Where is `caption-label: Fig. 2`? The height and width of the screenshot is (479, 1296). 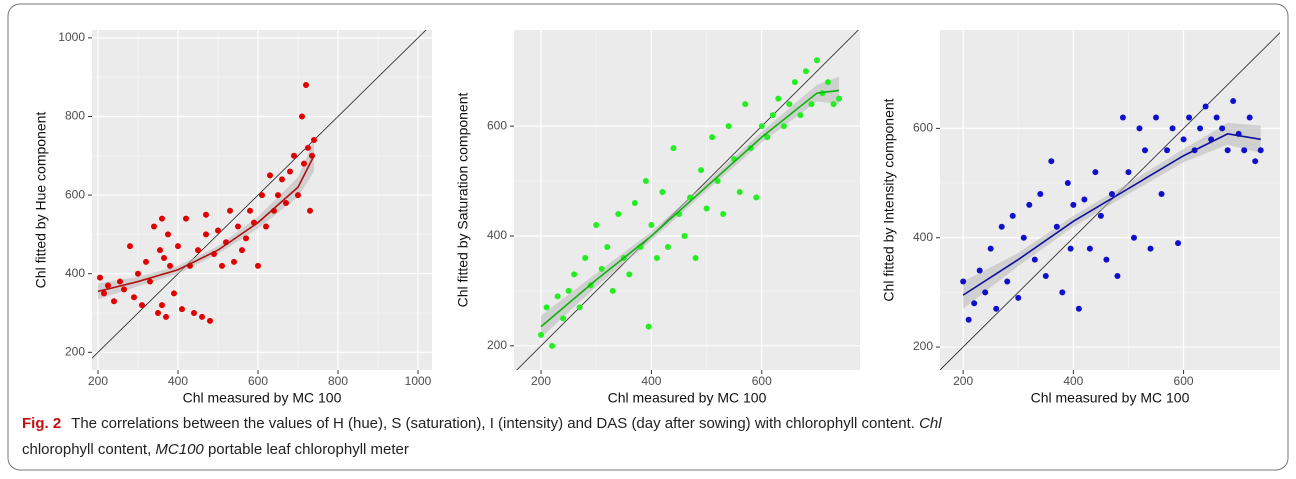
caption-label: Fig. 2 is located at coordinates (41, 423).